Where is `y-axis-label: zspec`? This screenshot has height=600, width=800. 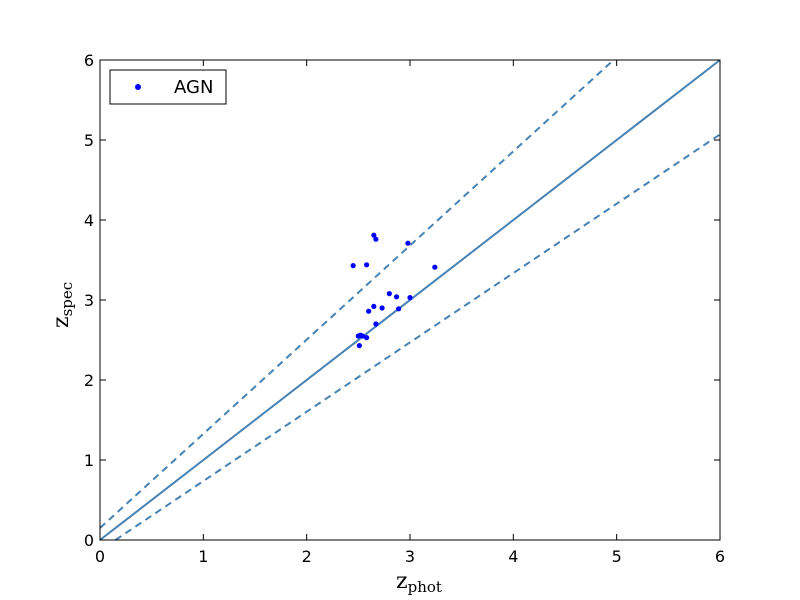
y-axis-label: zspec is located at coordinates (62, 305).